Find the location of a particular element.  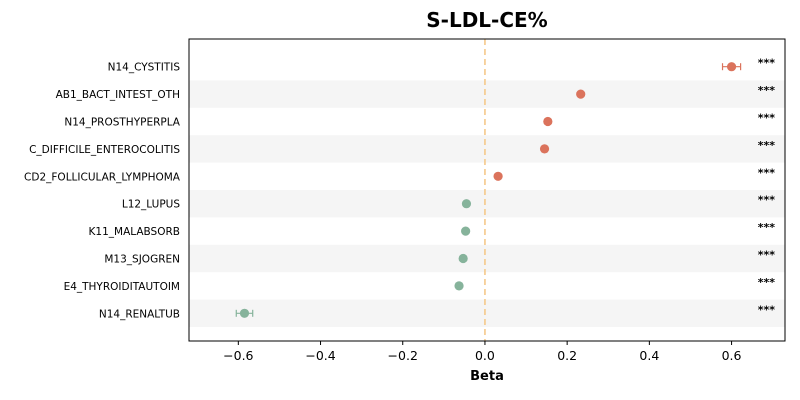

y-tick-label: N14_RENALTUB is located at coordinates (139, 314).